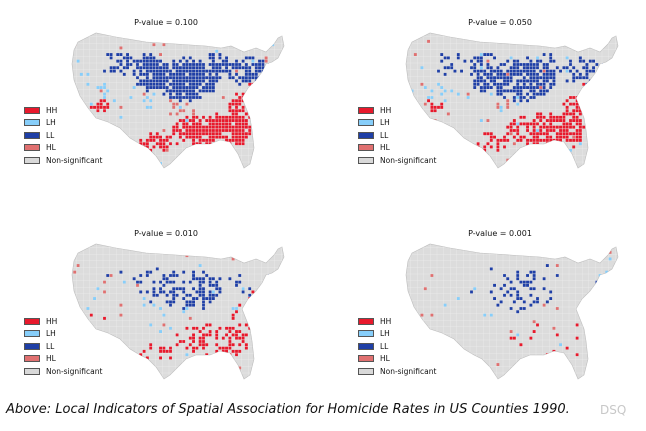 This screenshot has width=646, height=431. What do you see at coordinates (386, 110) in the screenshot?
I see `legend-label: HH` at bounding box center [386, 110].